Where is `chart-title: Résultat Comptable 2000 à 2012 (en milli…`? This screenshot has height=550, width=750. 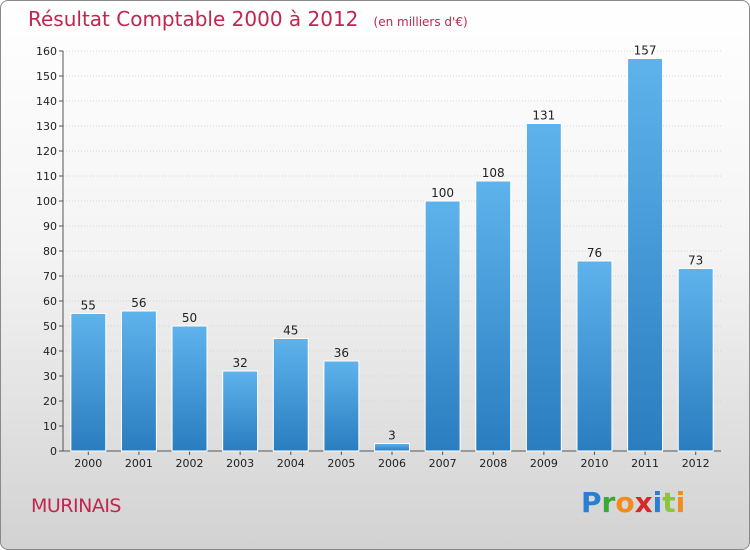
chart-title: Résultat Comptable 2000 à 2012 (en milli… is located at coordinates (248, 19).